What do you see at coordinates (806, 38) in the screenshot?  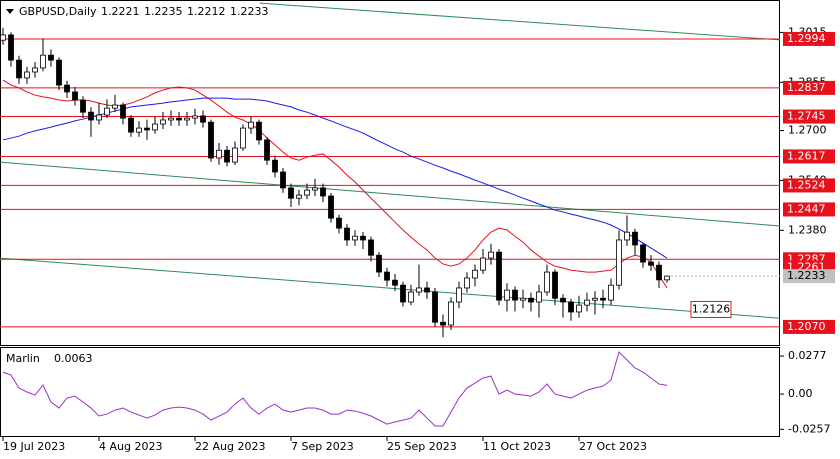 I see `level-label: 1.2994` at bounding box center [806, 38].